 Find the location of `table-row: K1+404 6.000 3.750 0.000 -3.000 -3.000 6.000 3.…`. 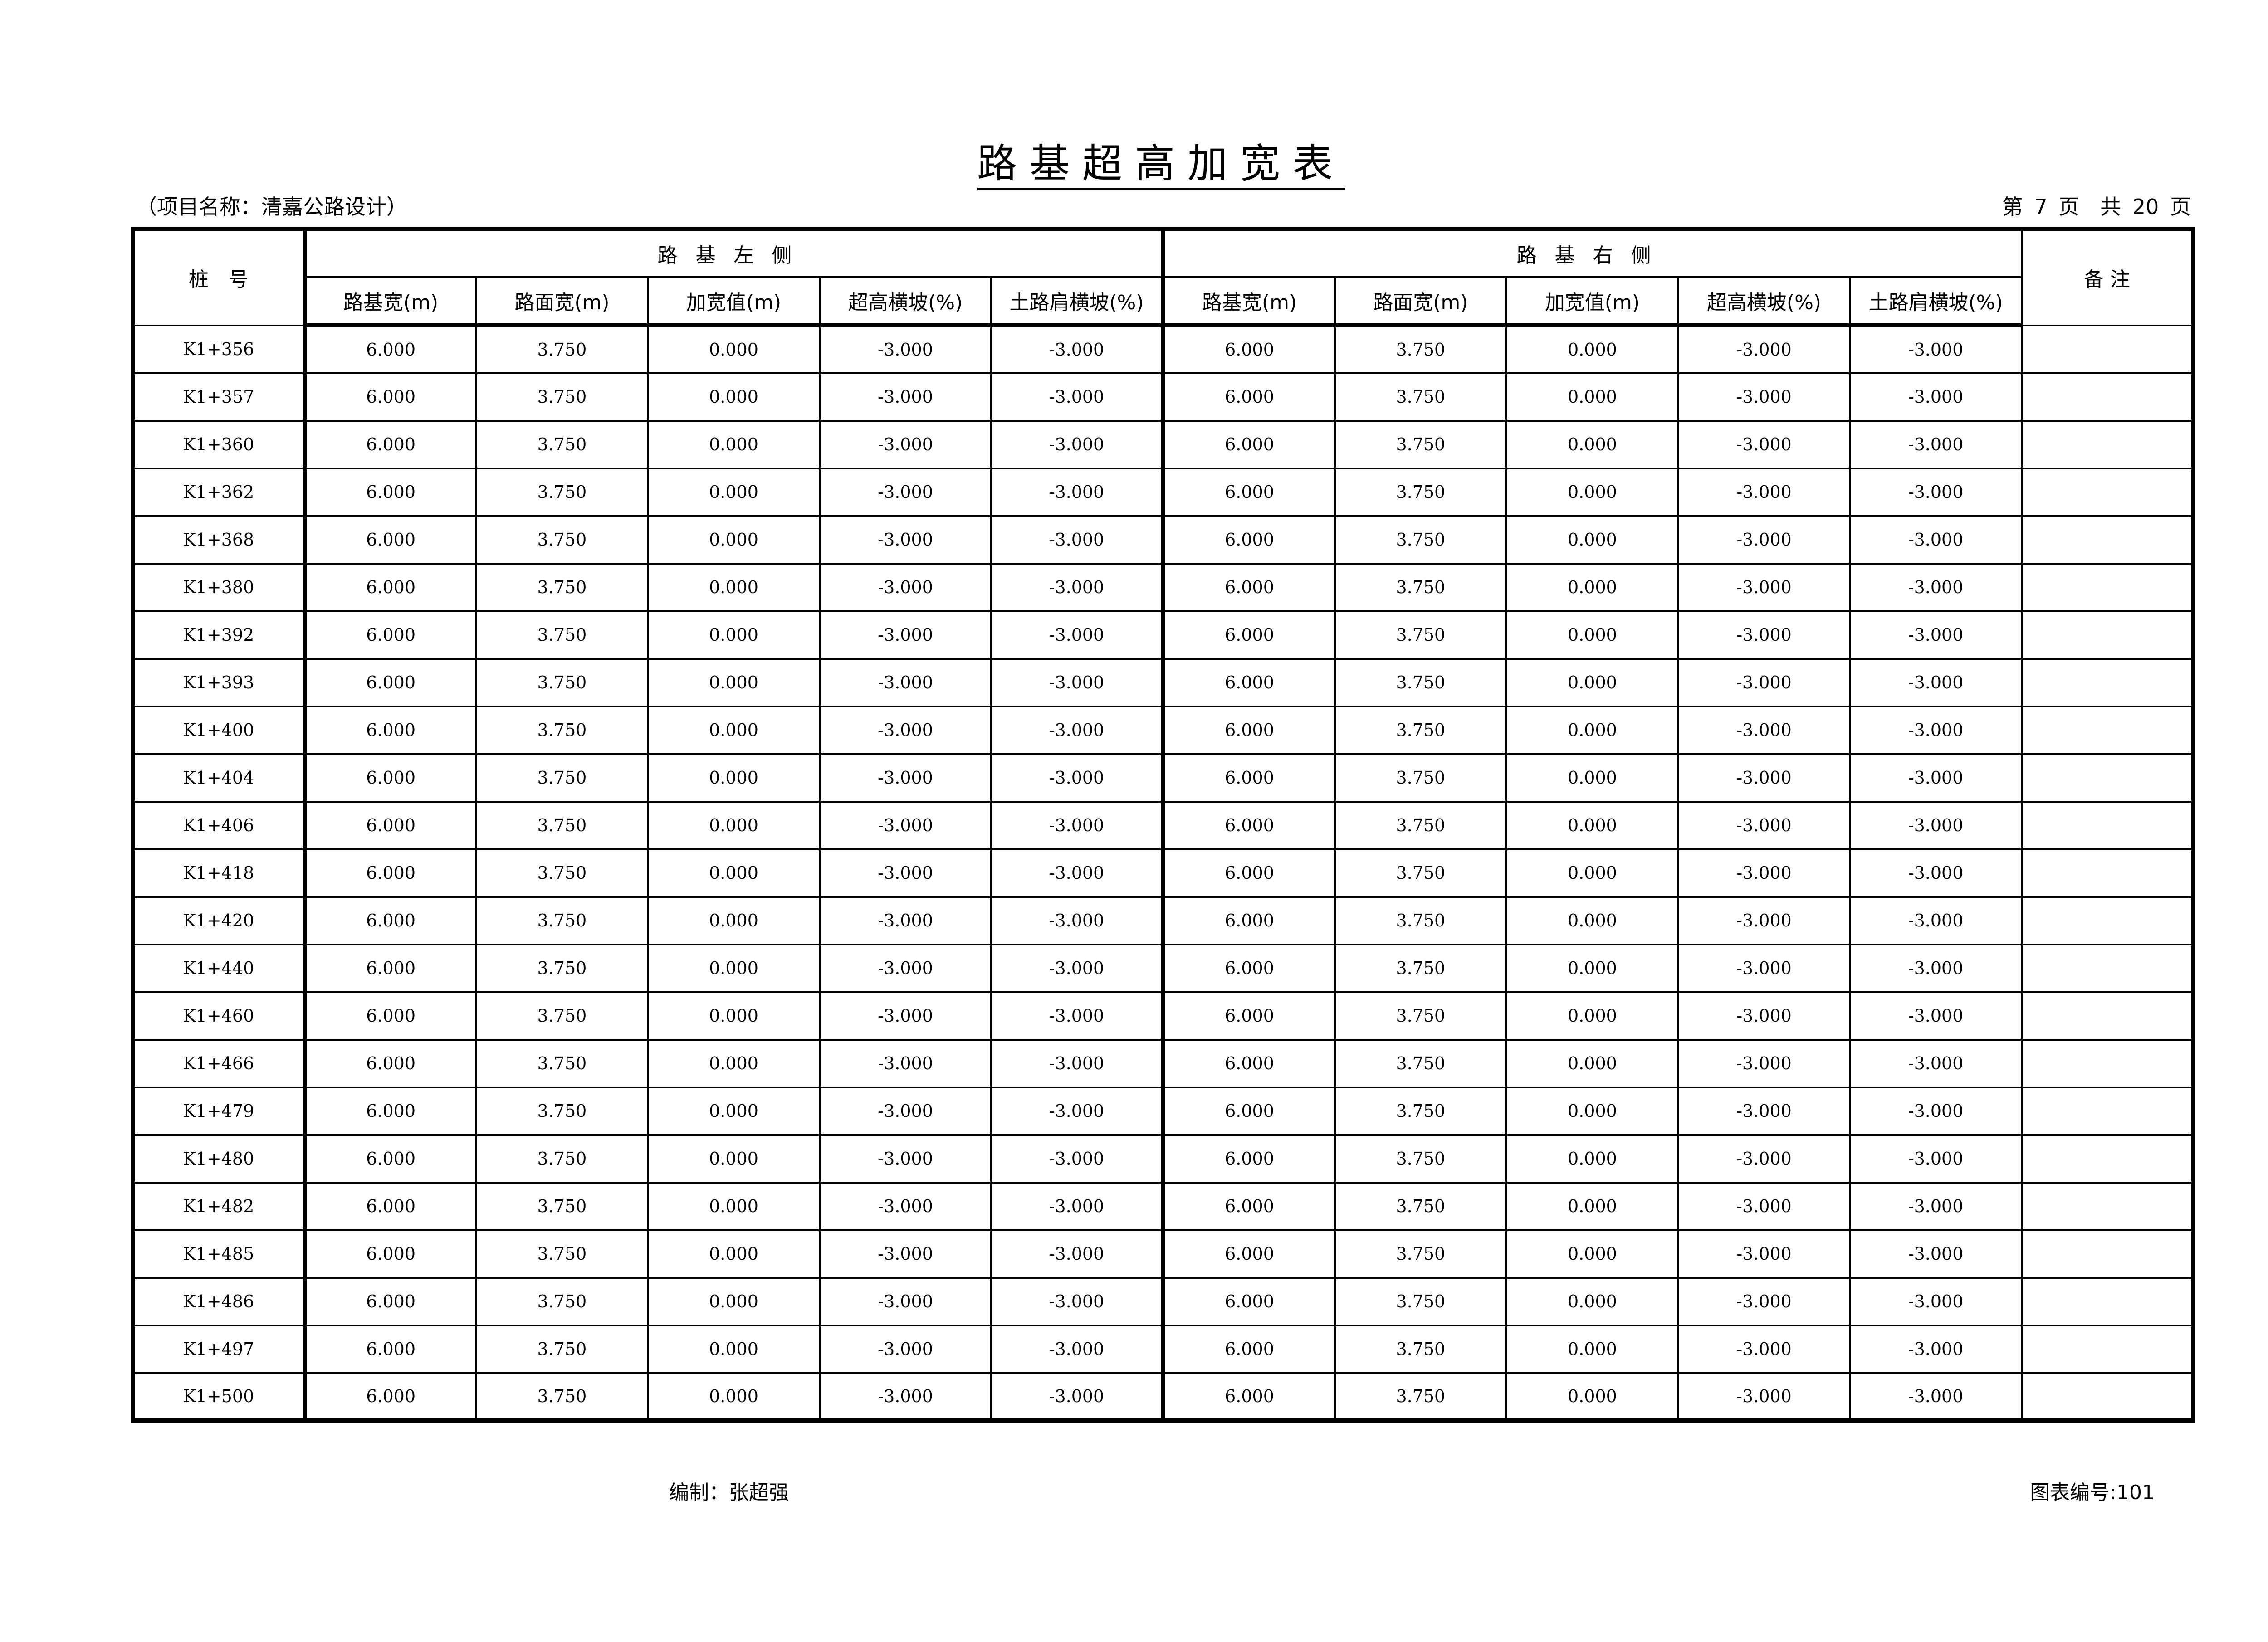

table-row: K1+404 6.000 3.750 0.000 -3.000 -3.000 6.000 3.… is located at coordinates (1163, 778).